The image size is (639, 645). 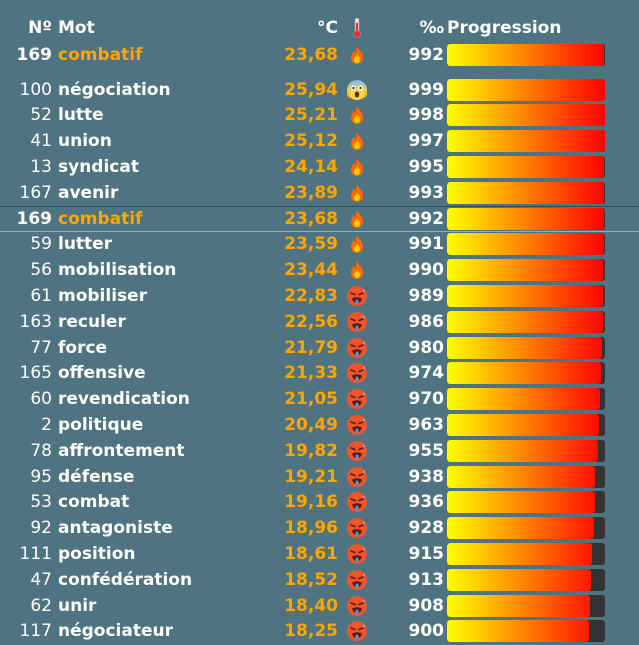 What do you see at coordinates (311, 166) in the screenshot?
I see `item-temp: 24,14` at bounding box center [311, 166].